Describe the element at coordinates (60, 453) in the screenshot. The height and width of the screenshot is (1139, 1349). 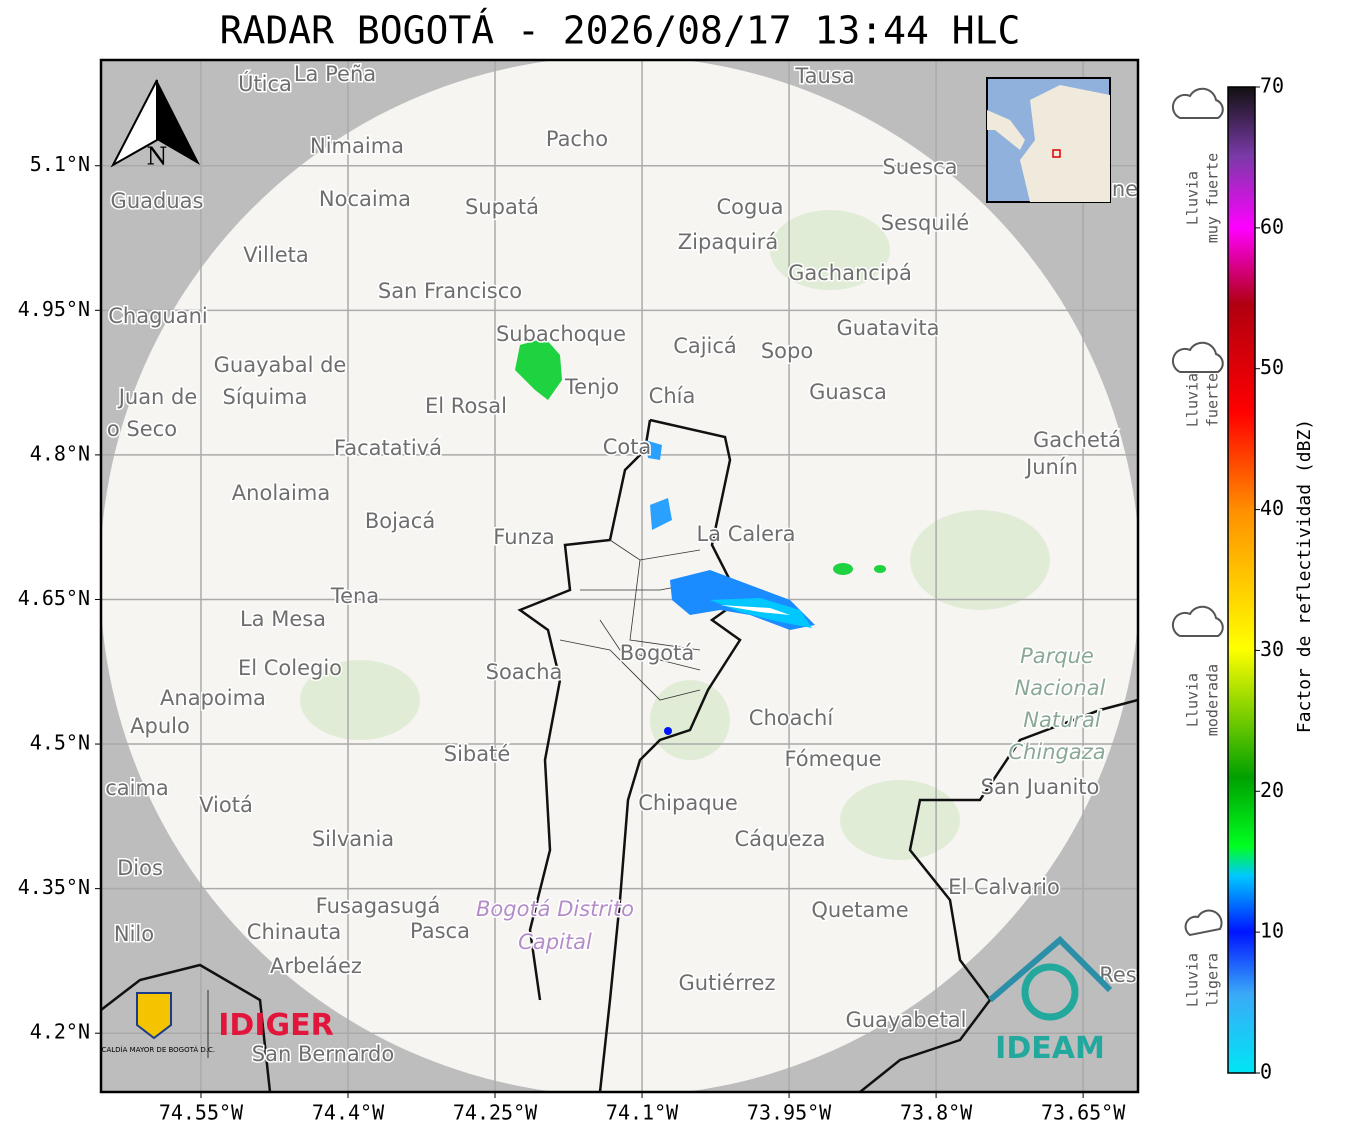
I see `y-tick-label: 4.8°N` at that location.